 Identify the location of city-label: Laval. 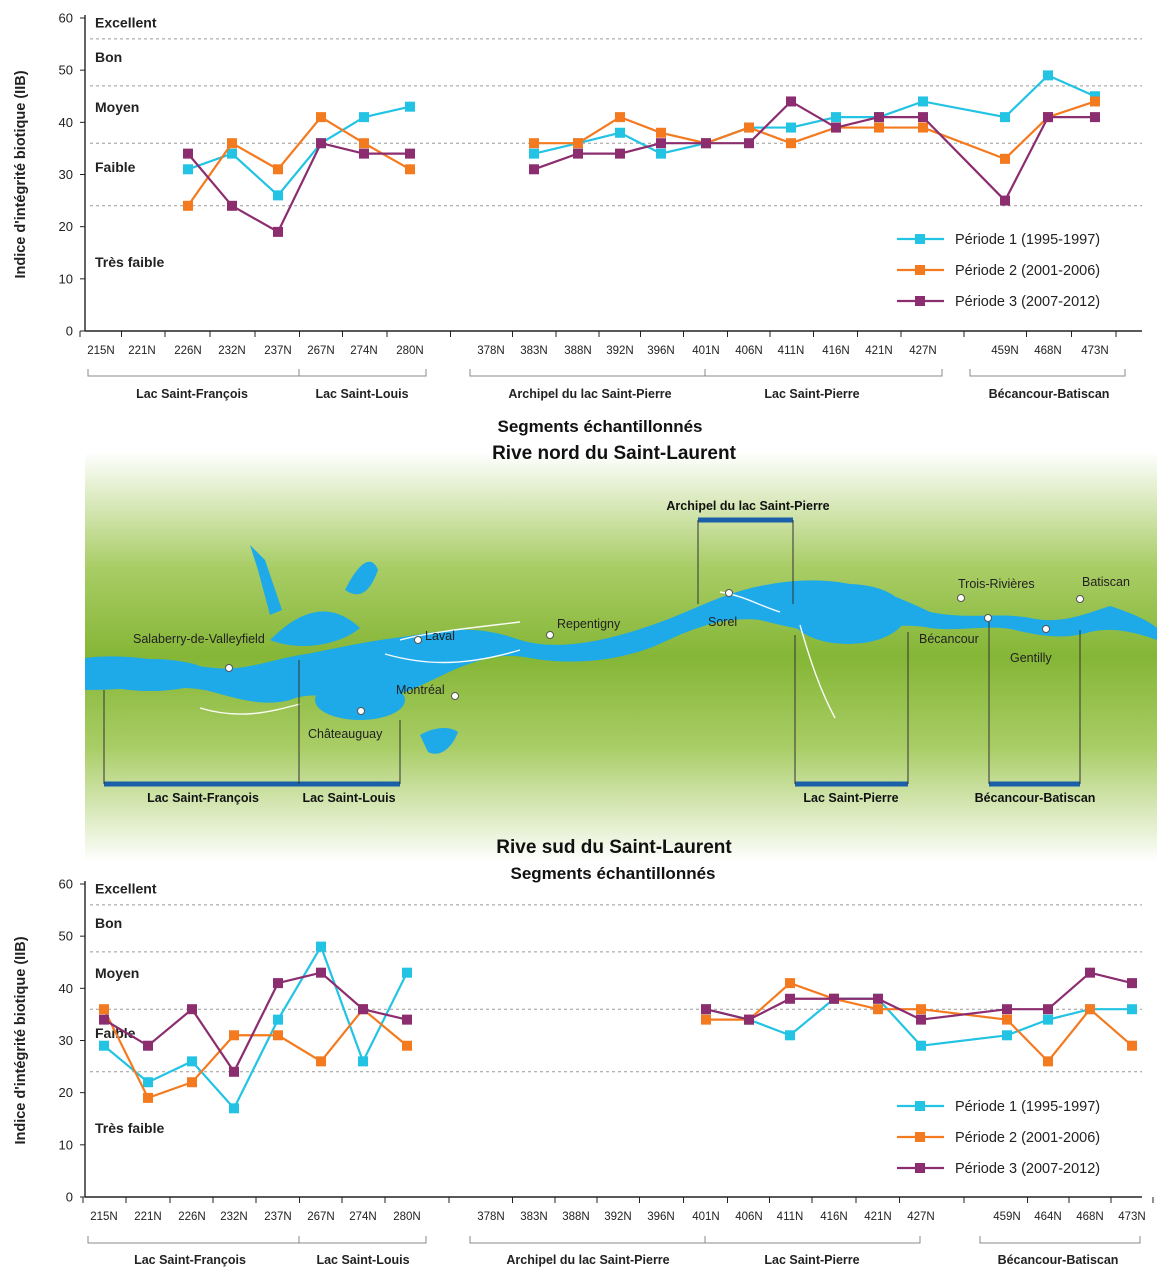
(440, 636).